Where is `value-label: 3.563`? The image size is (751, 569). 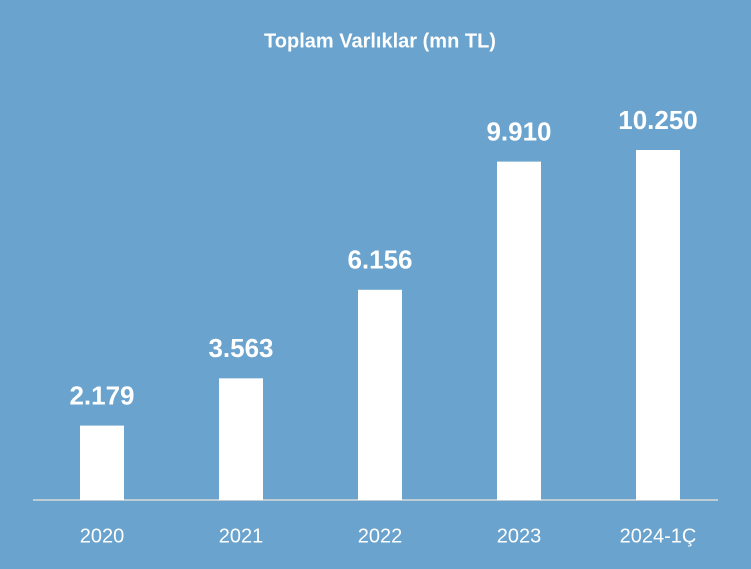 value-label: 3.563 is located at coordinates (240, 348).